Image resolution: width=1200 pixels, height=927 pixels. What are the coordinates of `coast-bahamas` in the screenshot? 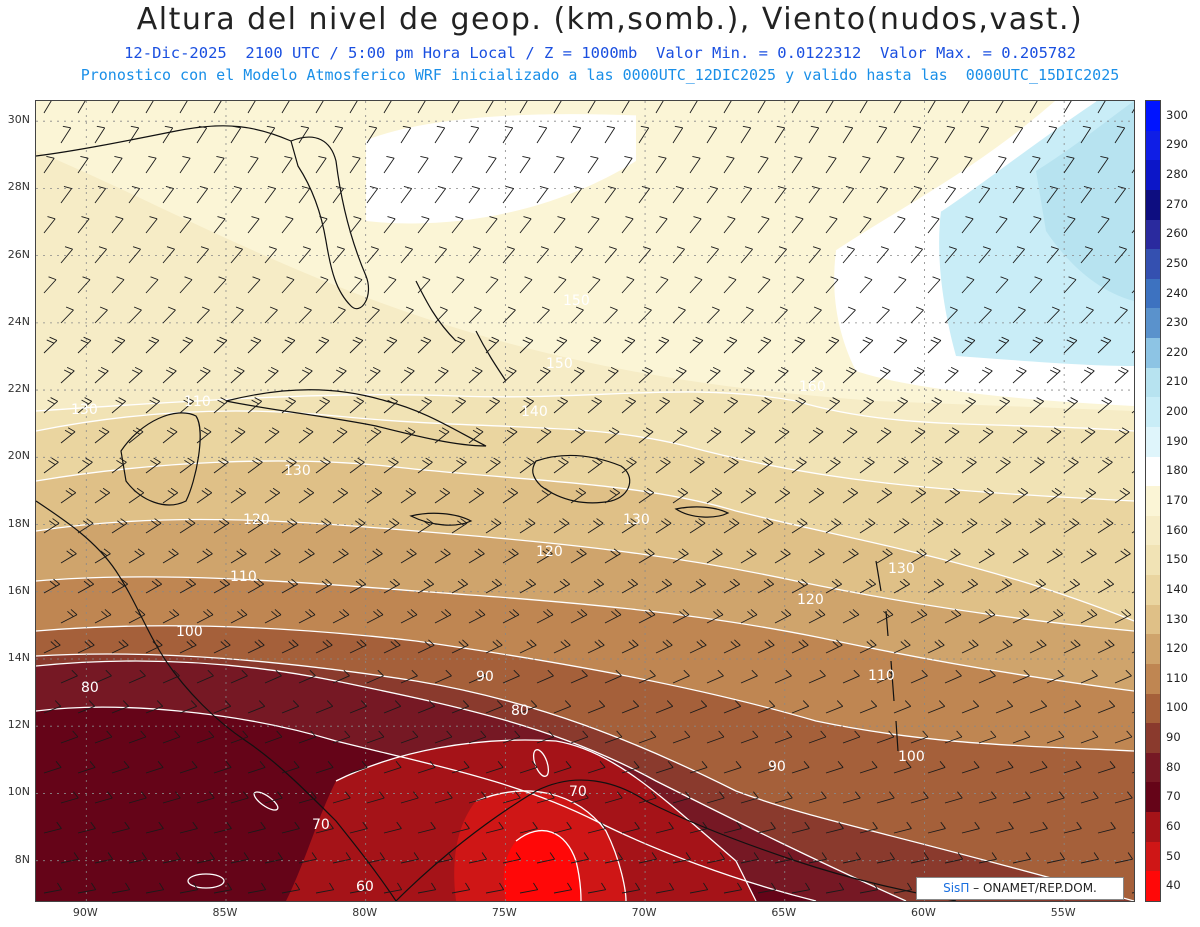 It's located at (461, 331).